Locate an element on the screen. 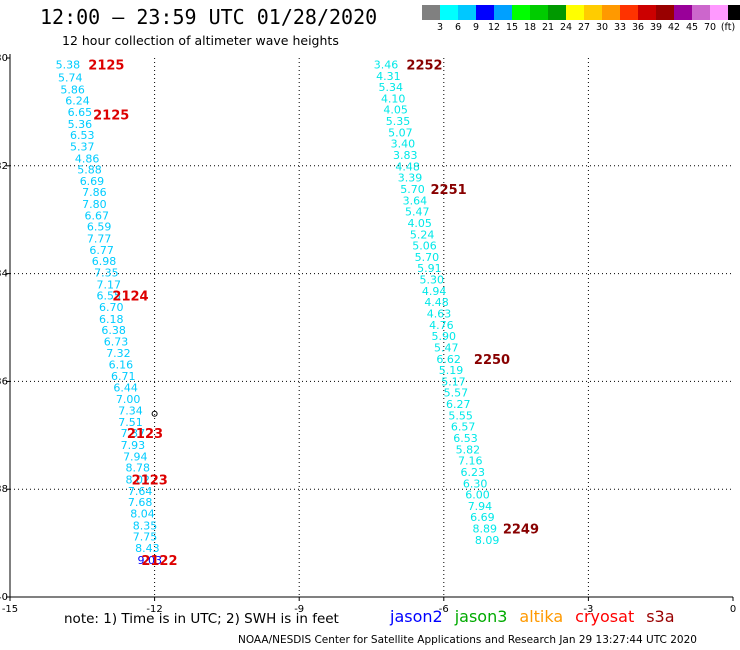 This screenshot has height=650, width=740. time-label: 2124 is located at coordinates (130, 297).